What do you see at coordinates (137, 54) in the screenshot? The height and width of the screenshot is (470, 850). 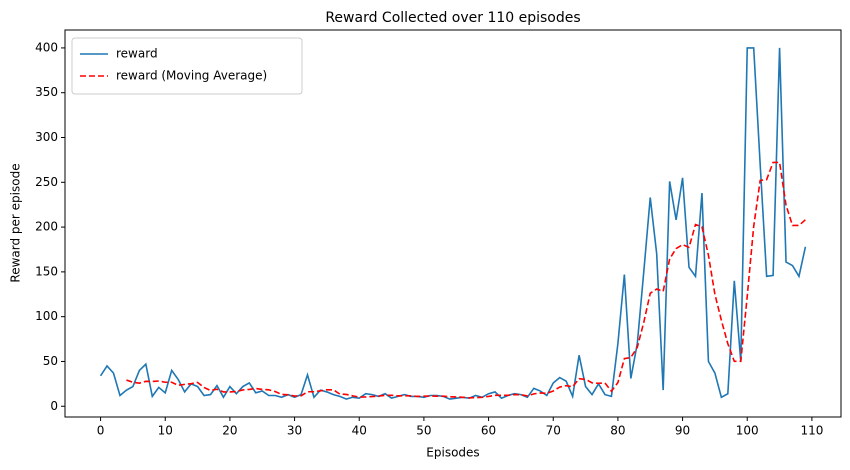 I see `legend-label: reward` at bounding box center [137, 54].